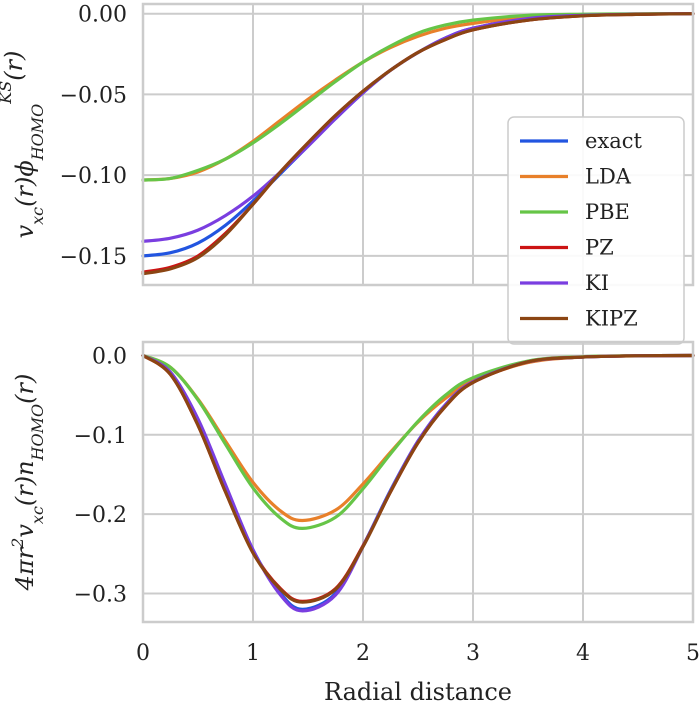 This screenshot has height=706, width=700. What do you see at coordinates (693, 653) in the screenshot?
I see `x-tick-label: 5` at bounding box center [693, 653].